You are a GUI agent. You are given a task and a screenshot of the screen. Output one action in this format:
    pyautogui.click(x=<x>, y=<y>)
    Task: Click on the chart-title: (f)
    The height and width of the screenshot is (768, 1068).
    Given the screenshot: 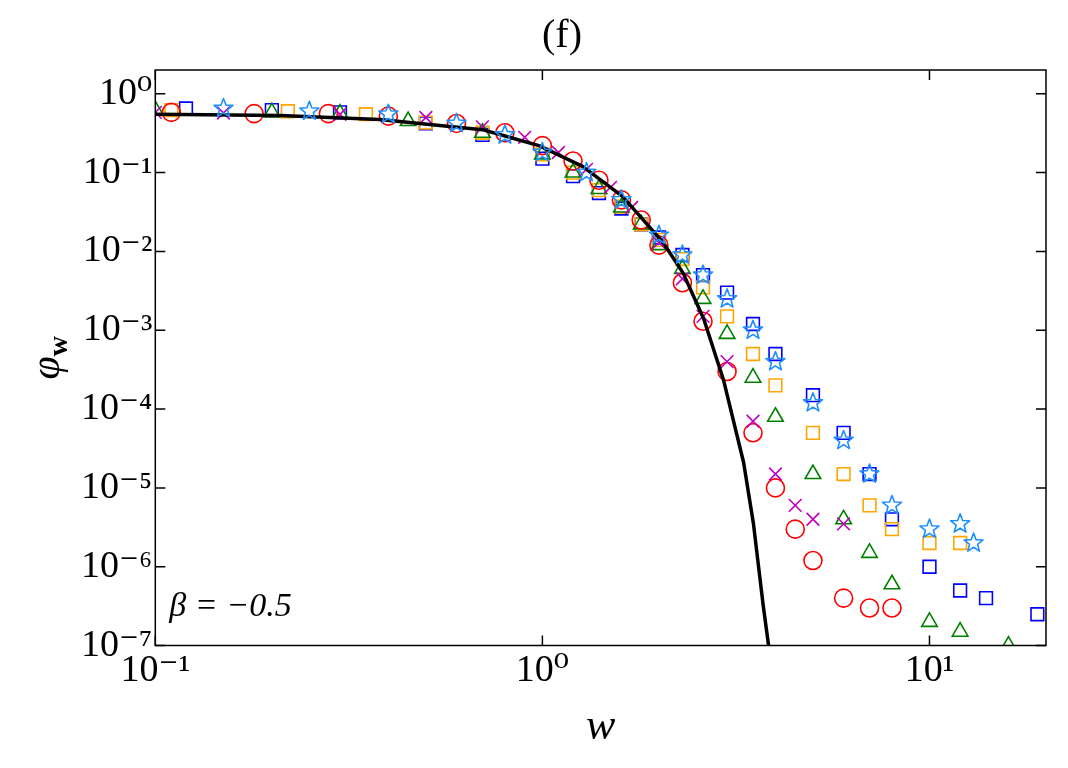 What is the action you would take?
    pyautogui.click(x=562, y=33)
    